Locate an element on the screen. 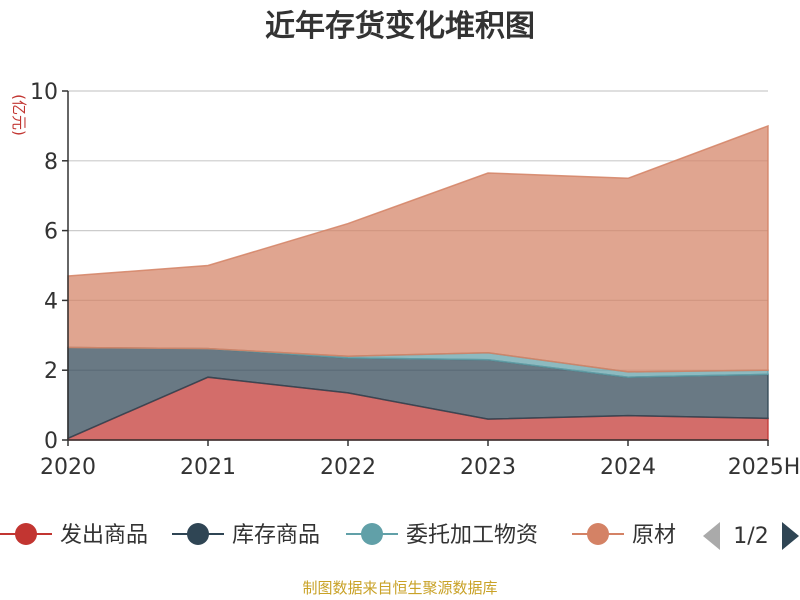 This screenshot has height=600, width=800. legend-pager: 1/2 is located at coordinates (751, 536).